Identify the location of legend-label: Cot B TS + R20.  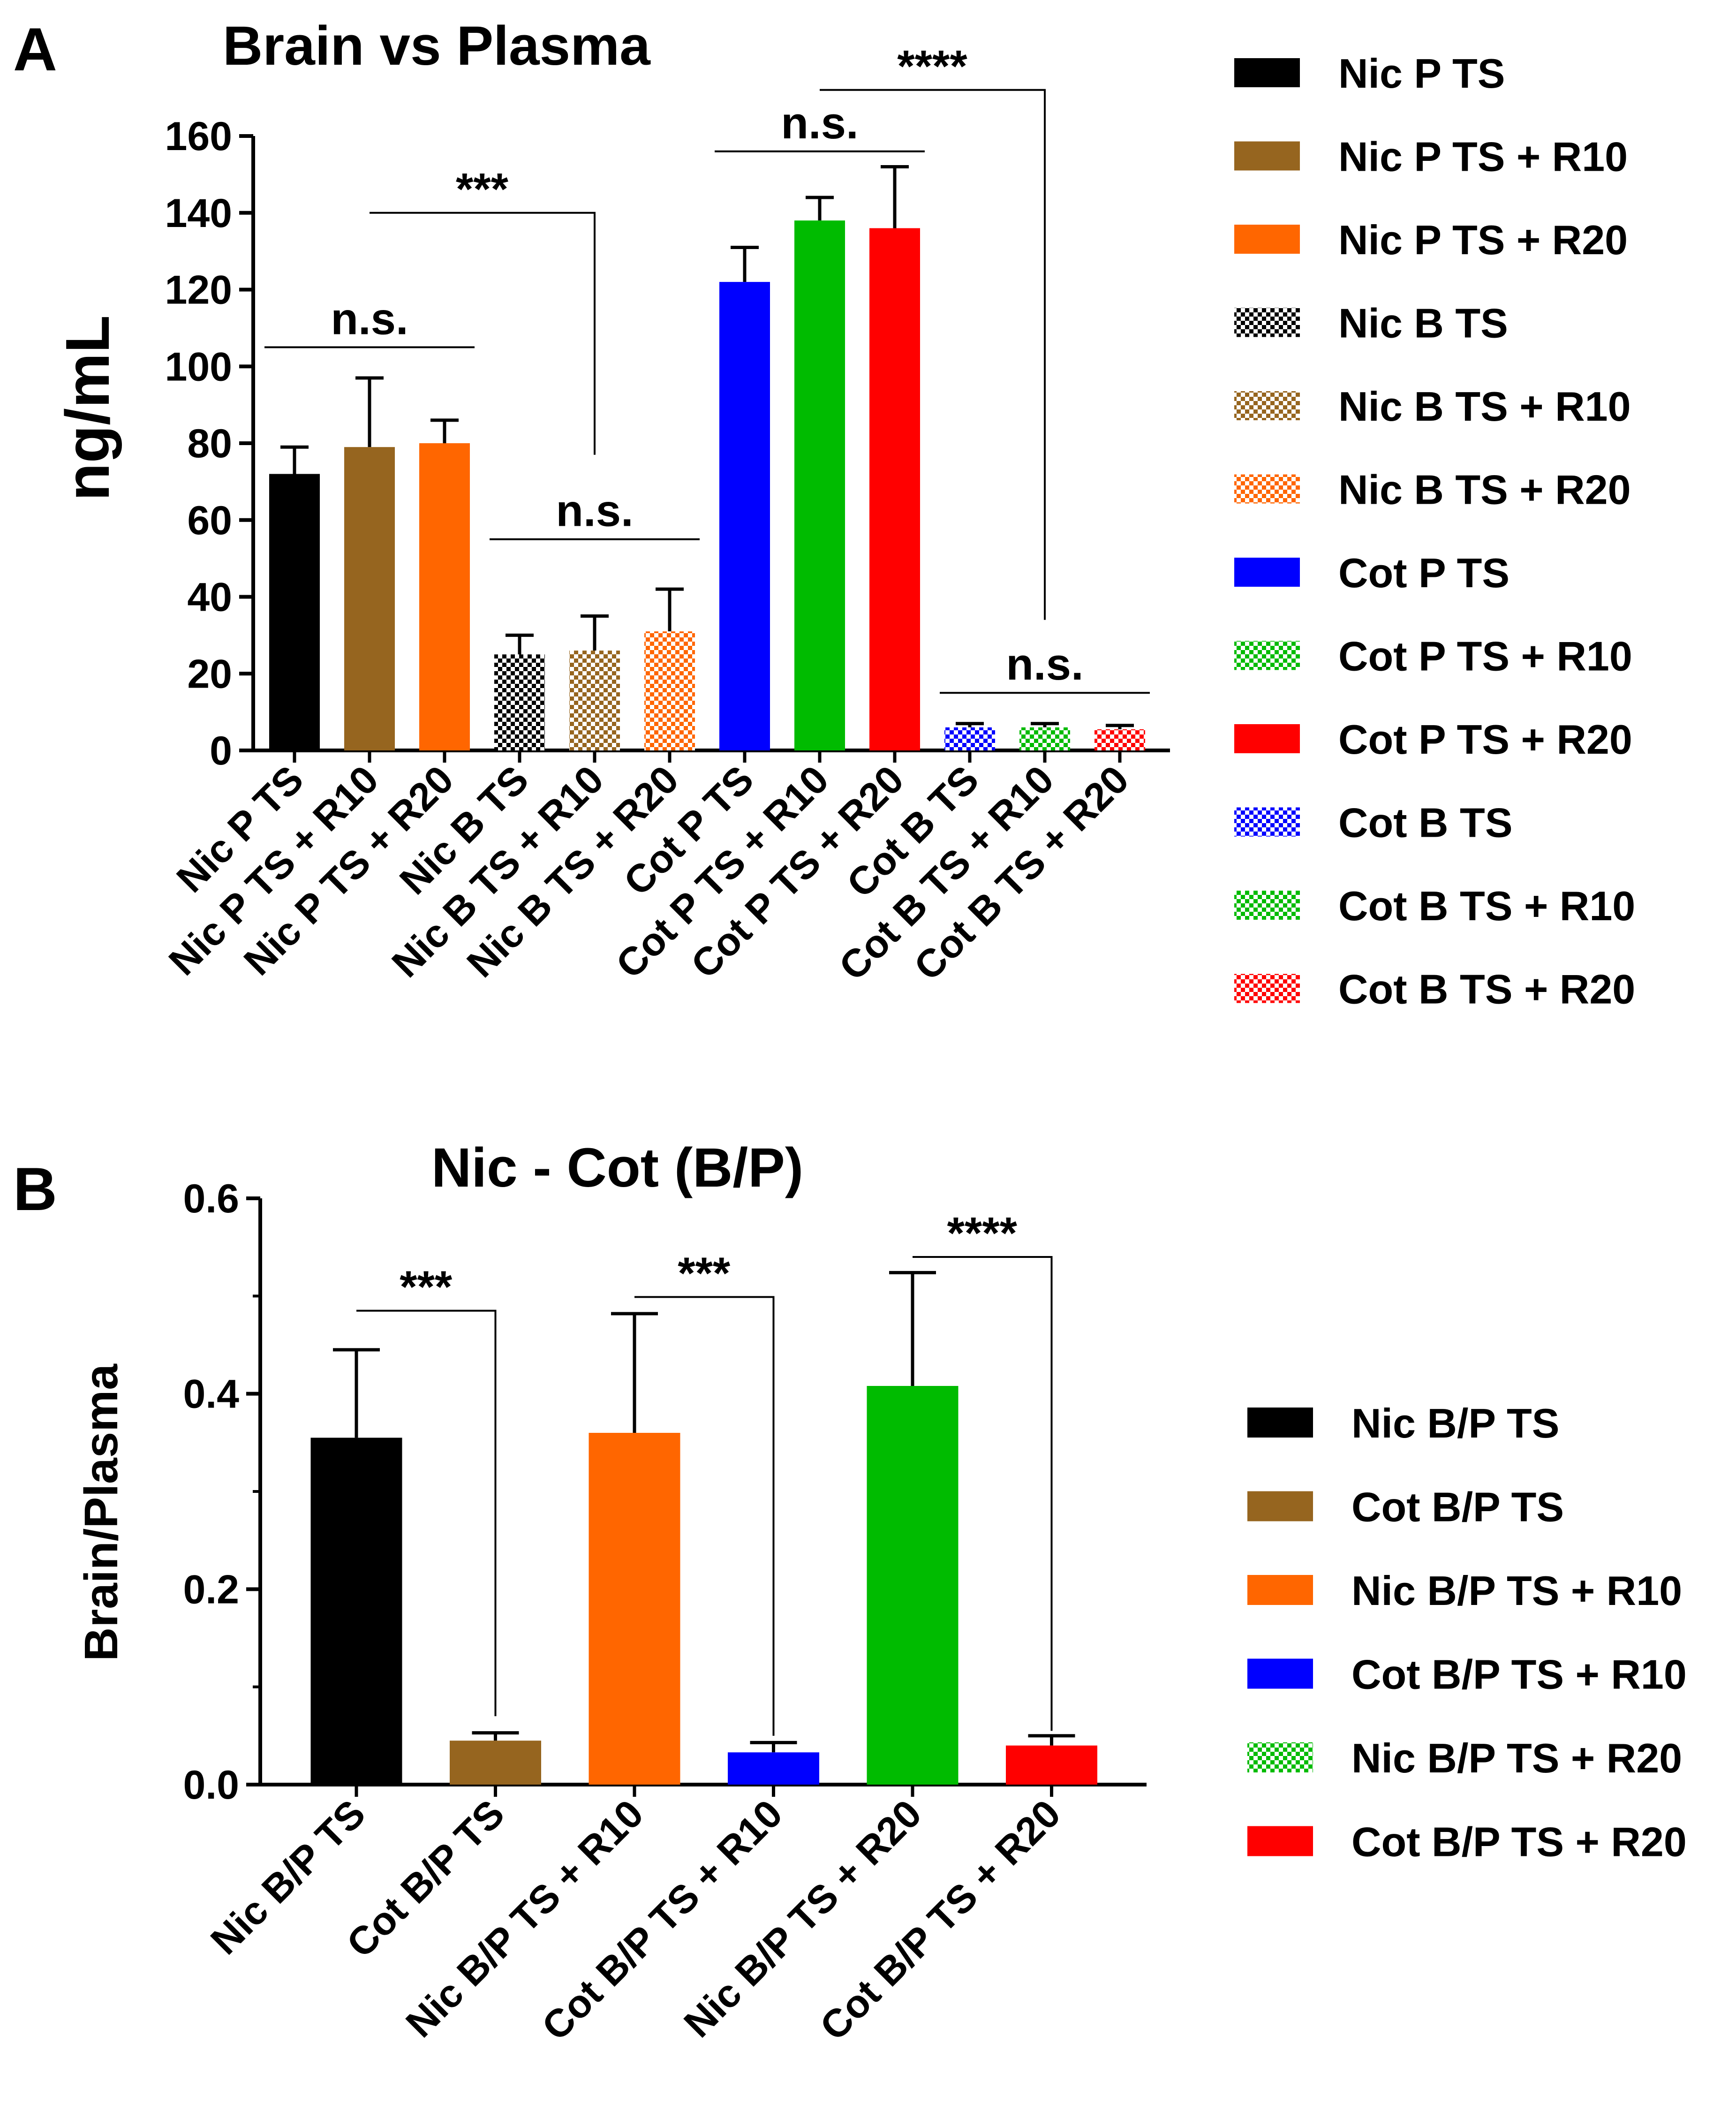
(1486, 989).